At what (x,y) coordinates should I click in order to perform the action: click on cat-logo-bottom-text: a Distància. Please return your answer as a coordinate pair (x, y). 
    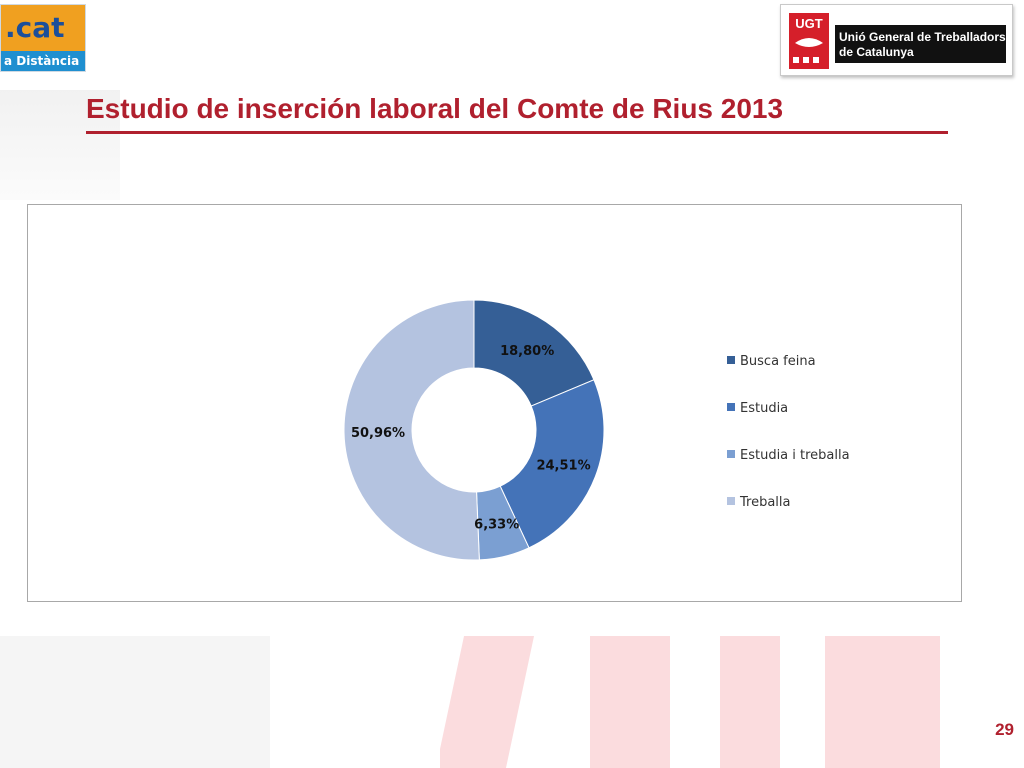
    Looking at the image, I should click on (42, 61).